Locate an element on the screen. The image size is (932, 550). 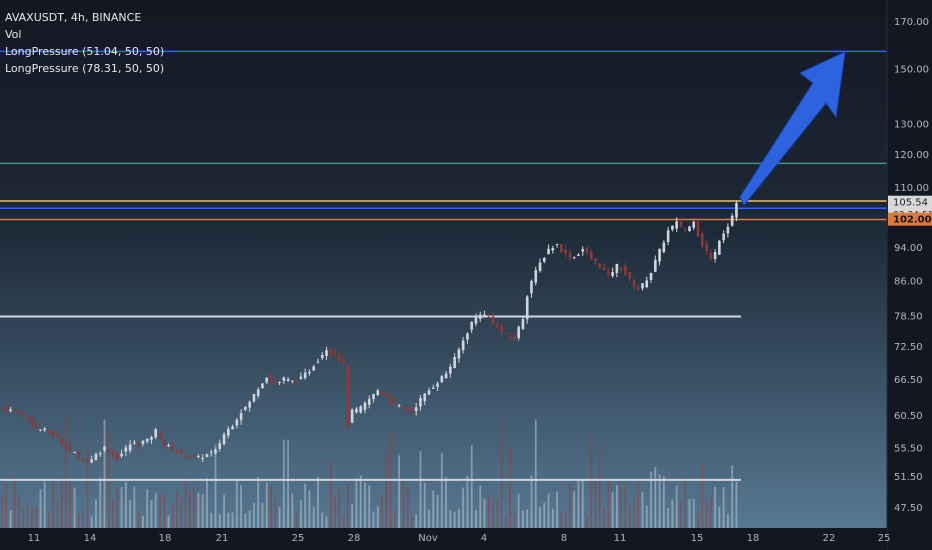
time-tick-label: Nov is located at coordinates (428, 538).